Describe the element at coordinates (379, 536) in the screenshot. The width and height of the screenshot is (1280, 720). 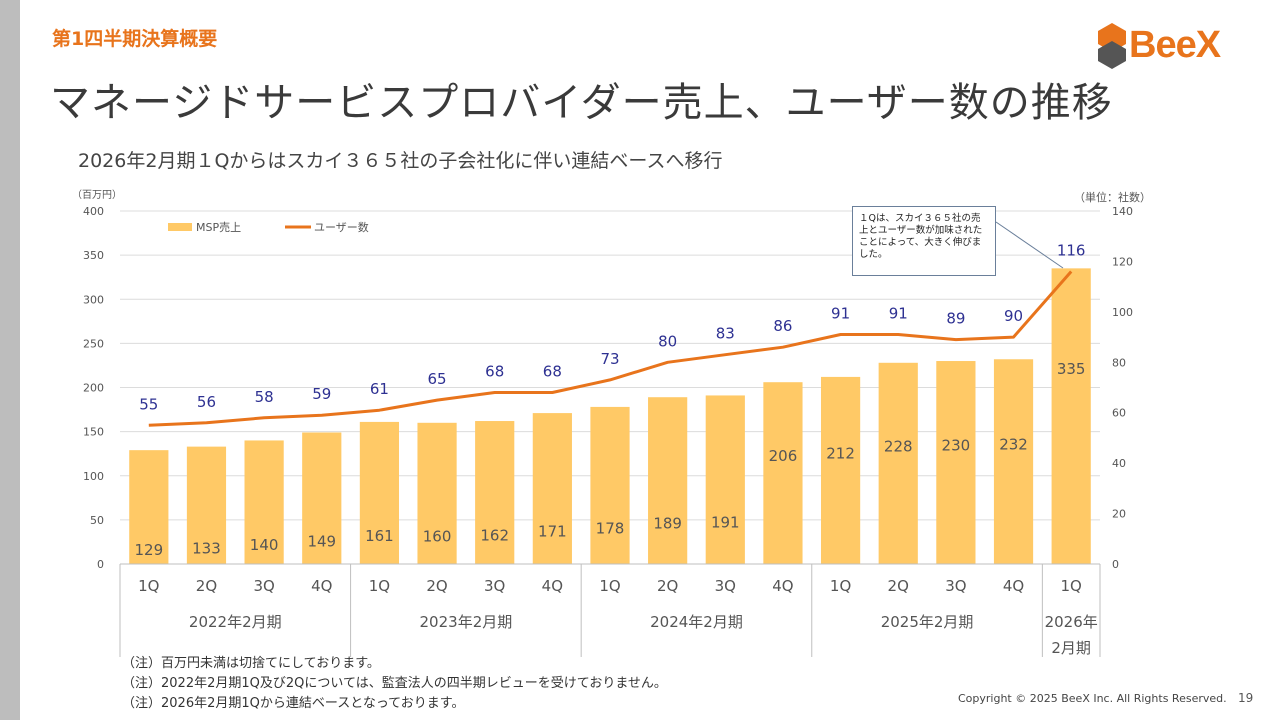
I see `bar-value-label: 161` at that location.